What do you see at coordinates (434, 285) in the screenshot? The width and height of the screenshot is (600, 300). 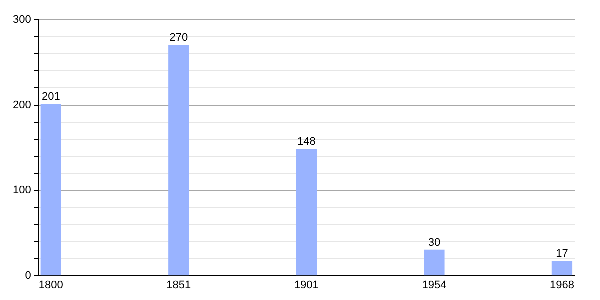 I see `x-tick-label: 1954` at bounding box center [434, 285].